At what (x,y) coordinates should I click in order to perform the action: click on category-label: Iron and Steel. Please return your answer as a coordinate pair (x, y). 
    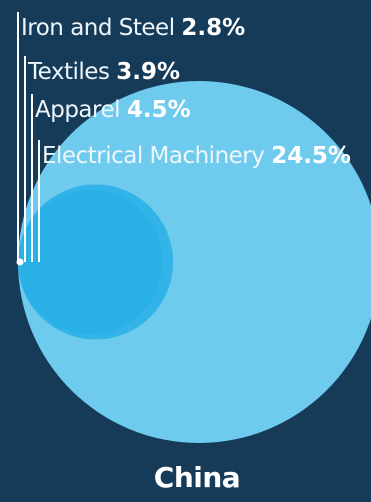
    Looking at the image, I should click on (101, 28).